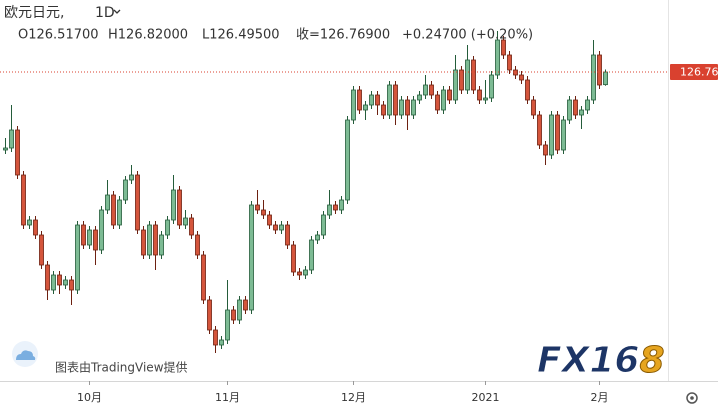 Image resolution: width=718 pixels, height=411 pixels. Describe the element at coordinates (699, 72) in the screenshot. I see `last-price-label: 126.769` at that location.